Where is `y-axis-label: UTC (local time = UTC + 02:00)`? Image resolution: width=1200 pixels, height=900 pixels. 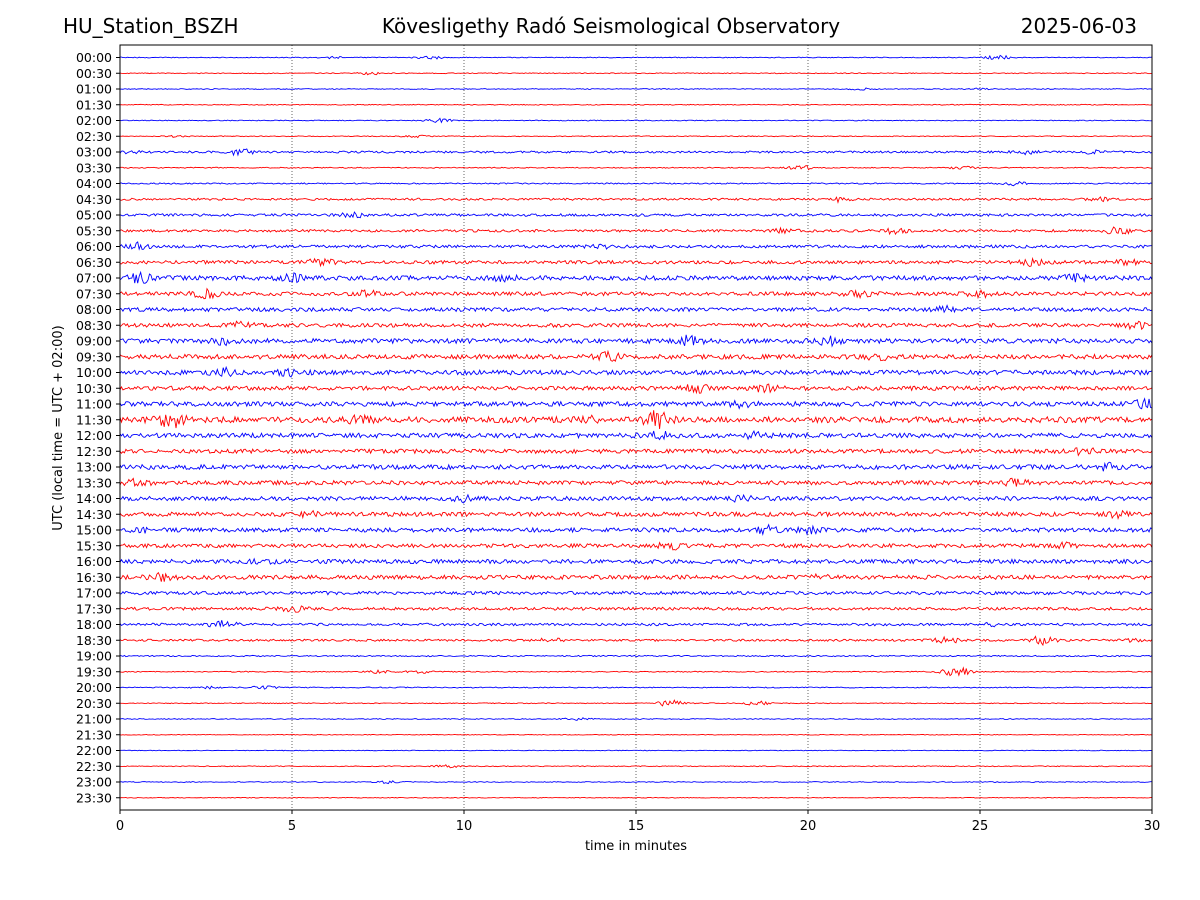
y-axis-label: UTC (local time = UTC + 02:00) is located at coordinates (58, 427).